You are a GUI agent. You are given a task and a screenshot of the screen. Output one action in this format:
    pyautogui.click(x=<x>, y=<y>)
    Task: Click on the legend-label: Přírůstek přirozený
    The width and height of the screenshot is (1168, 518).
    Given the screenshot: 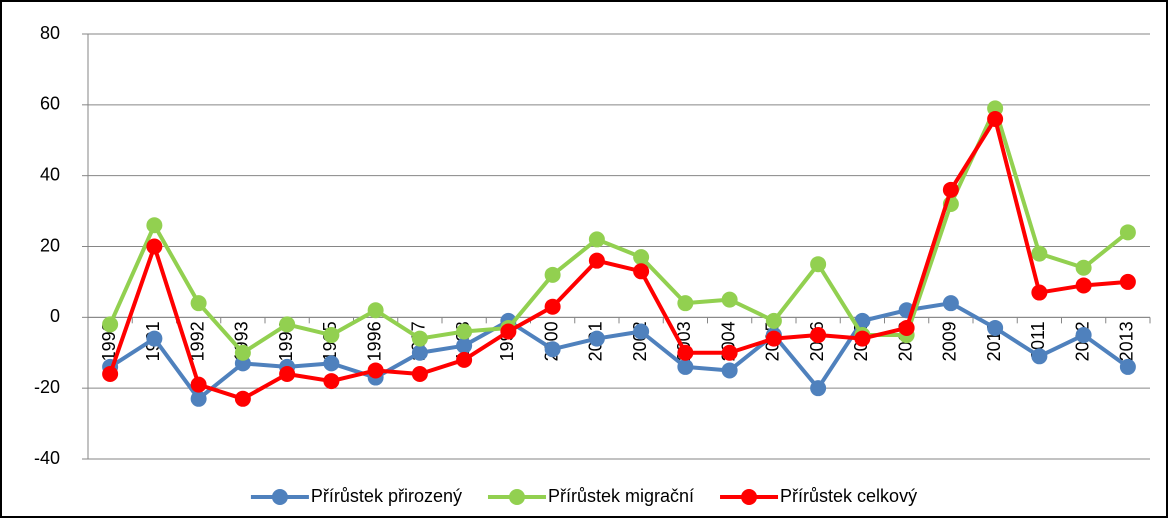 What is the action you would take?
    pyautogui.click(x=386, y=496)
    